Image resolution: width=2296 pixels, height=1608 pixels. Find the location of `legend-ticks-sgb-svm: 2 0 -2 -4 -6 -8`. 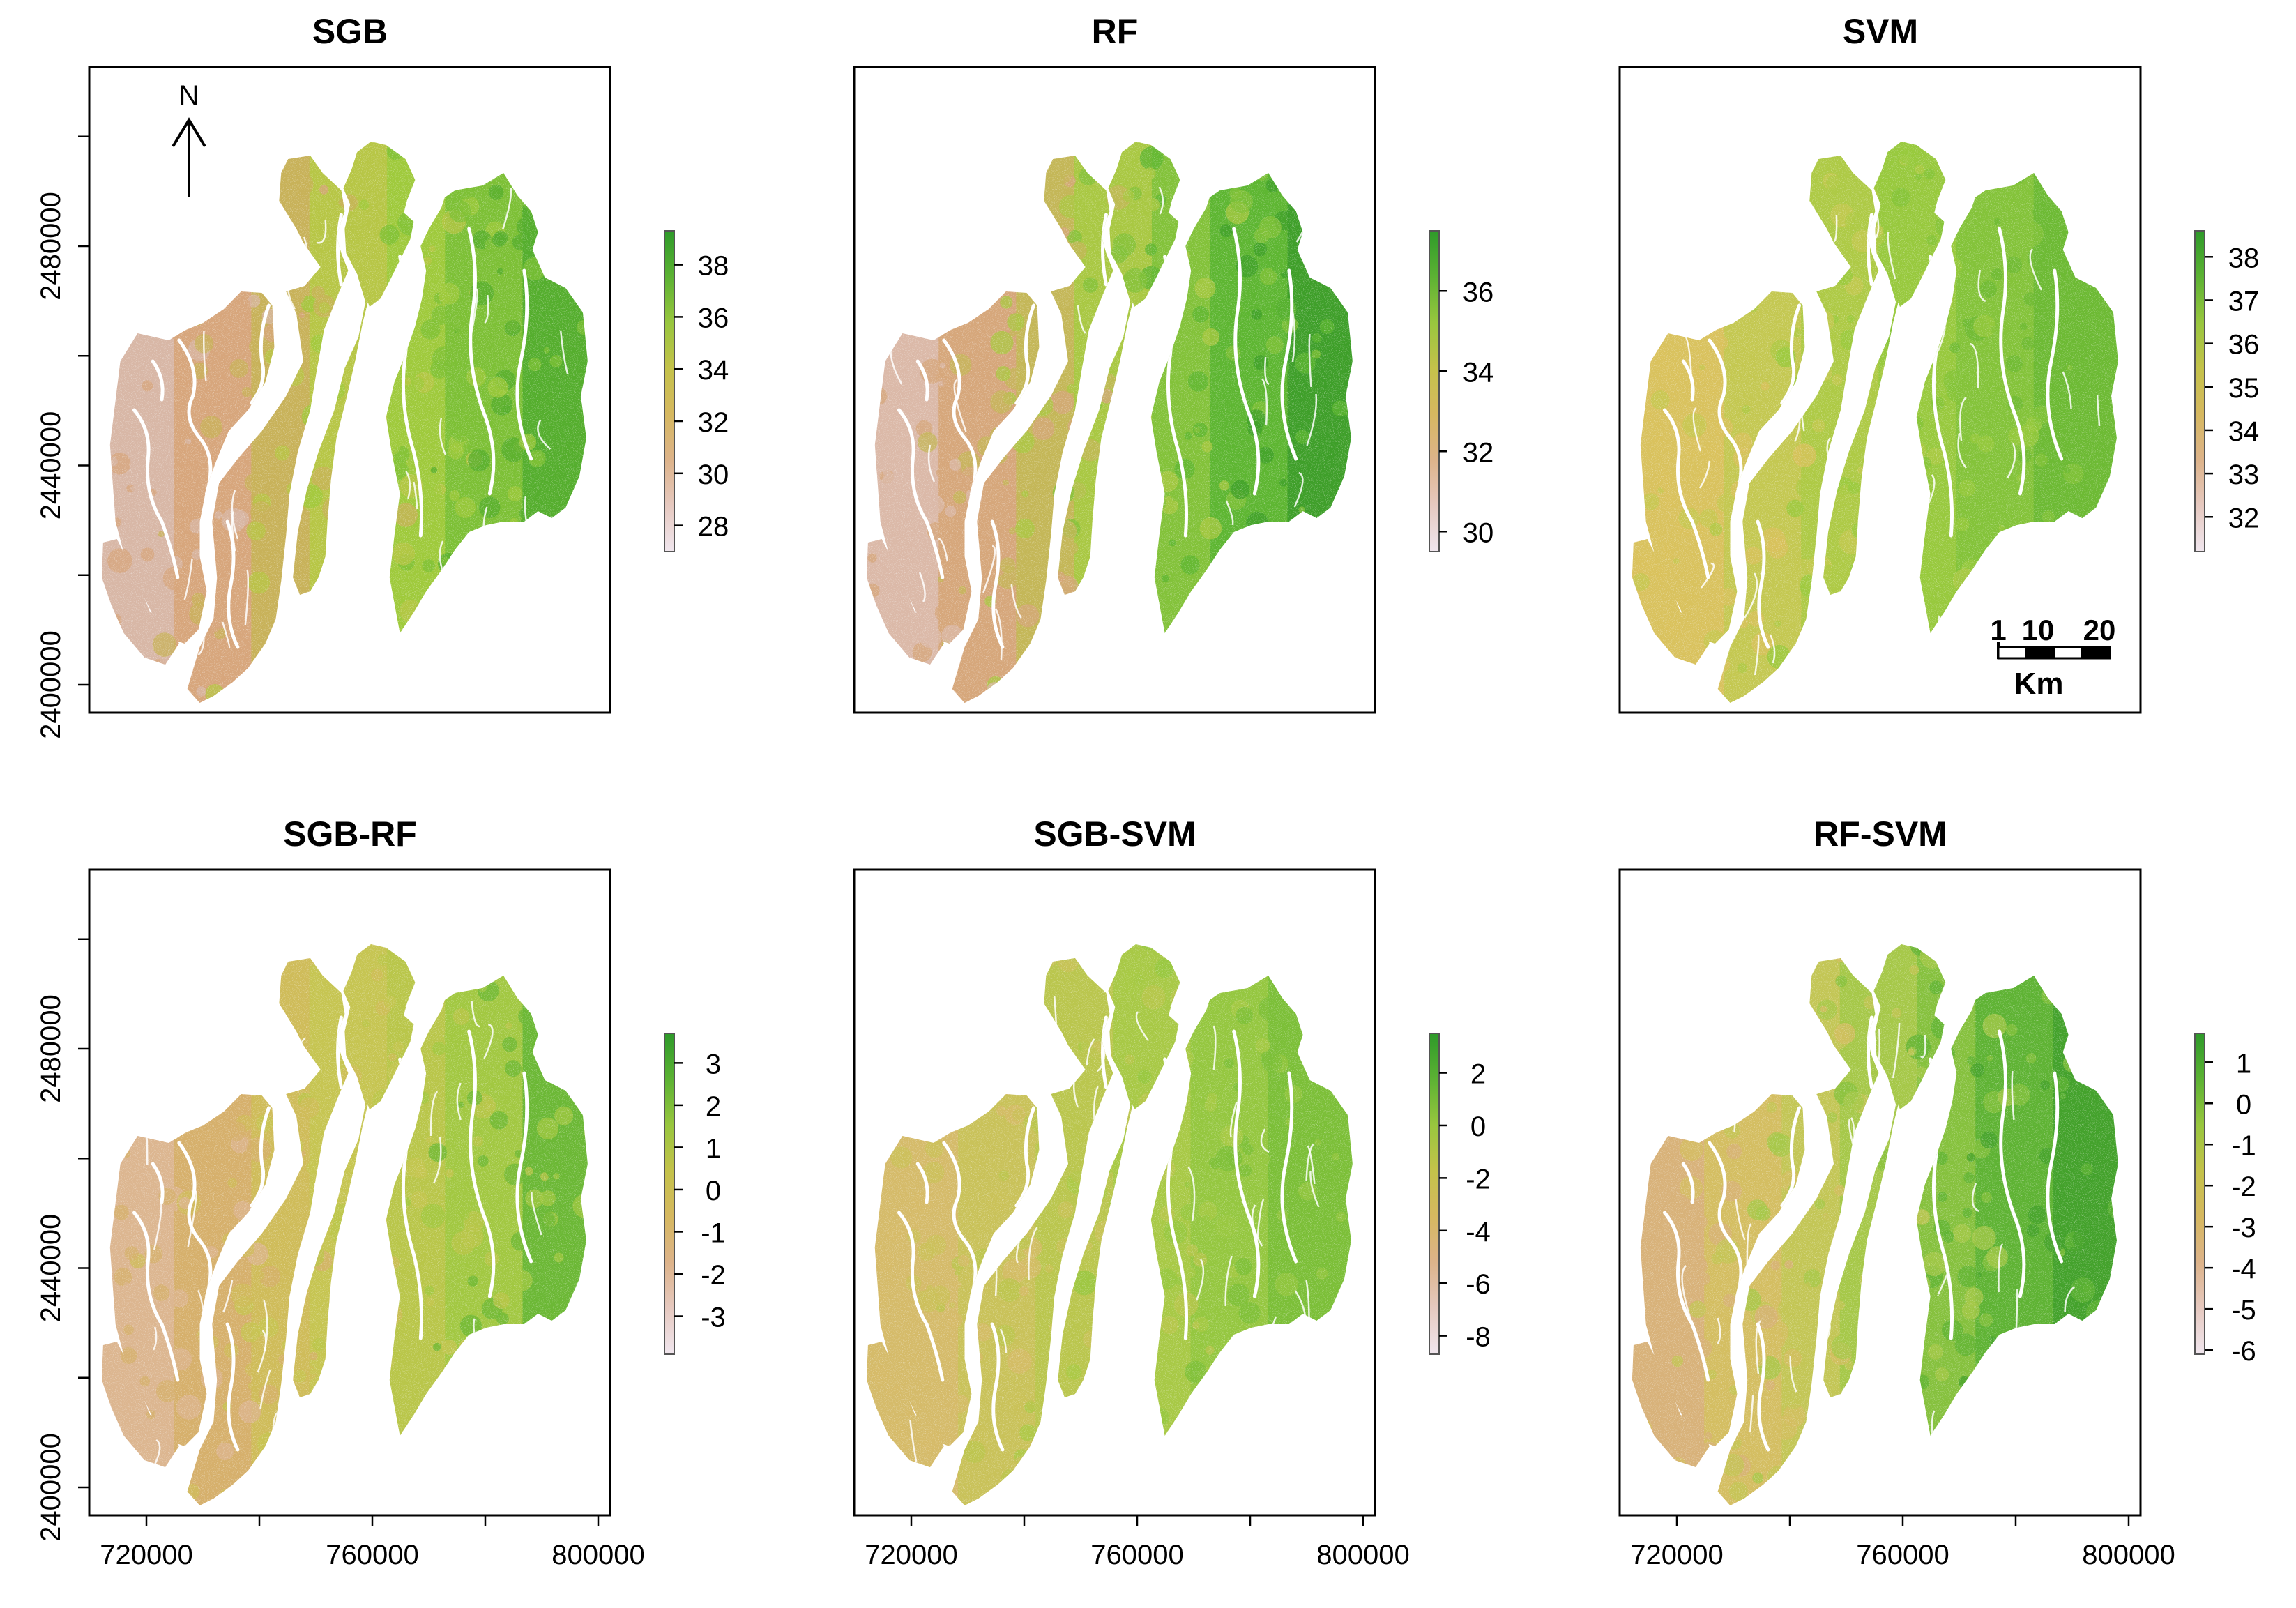

legend-ticks-sgb-svm: 2 0 -2 -4 -6 -8 is located at coordinates (1465, 1206).